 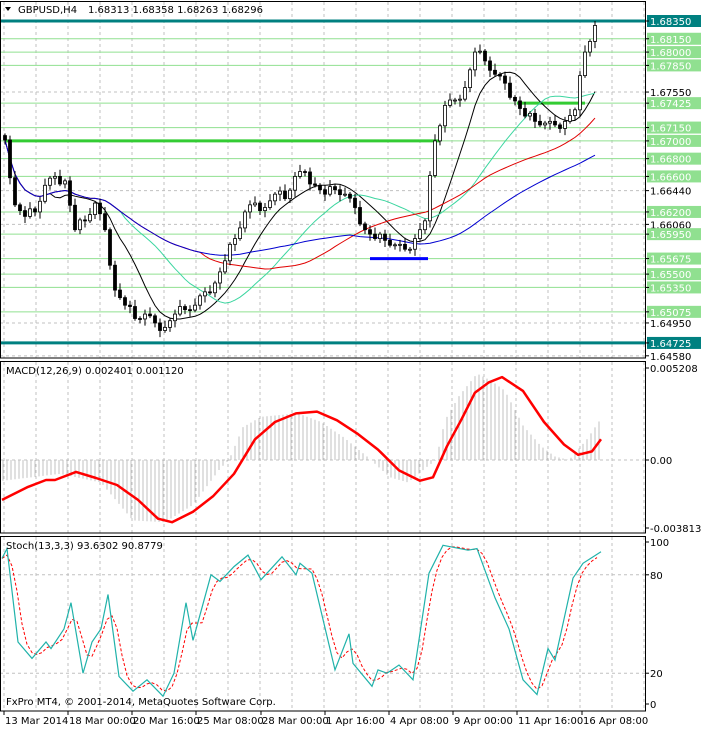 I want to click on ma-blue-line, so click(x=300, y=197).